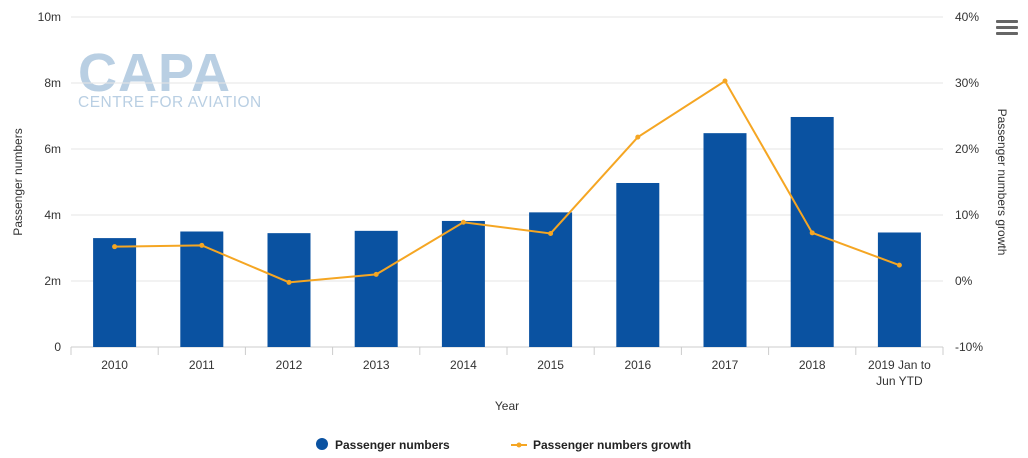 The height and width of the screenshot is (458, 1028). I want to click on y2-tick-label: 40%, so click(967, 17).